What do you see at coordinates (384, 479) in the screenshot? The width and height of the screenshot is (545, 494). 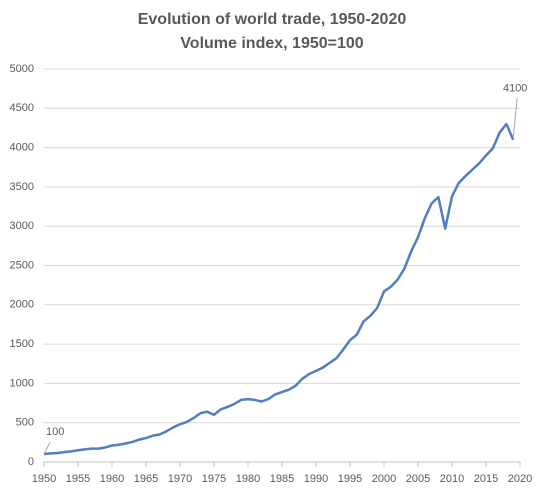 I see `x-tick-label: 2000` at bounding box center [384, 479].